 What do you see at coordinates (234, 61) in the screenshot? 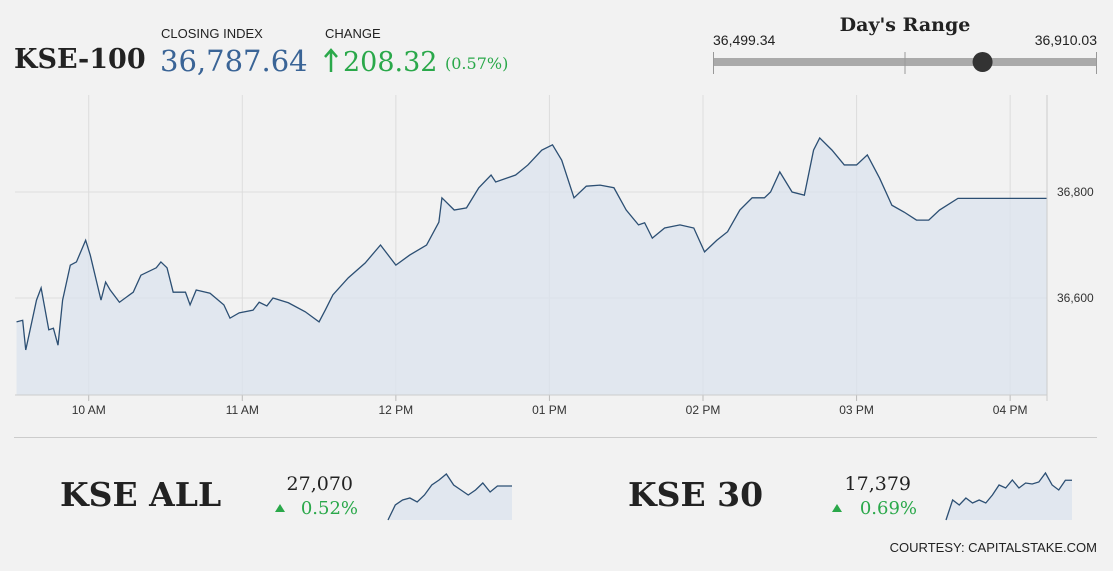
I see `closing-index: 36,787.64` at bounding box center [234, 61].